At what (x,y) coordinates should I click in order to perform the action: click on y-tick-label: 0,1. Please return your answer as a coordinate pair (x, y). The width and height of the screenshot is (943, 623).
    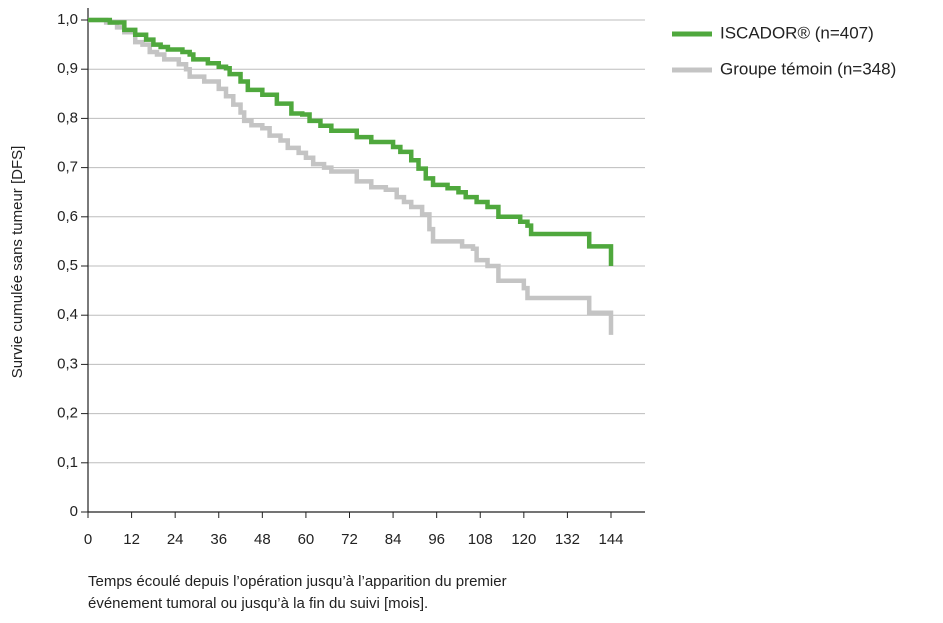
    Looking at the image, I should click on (67, 462).